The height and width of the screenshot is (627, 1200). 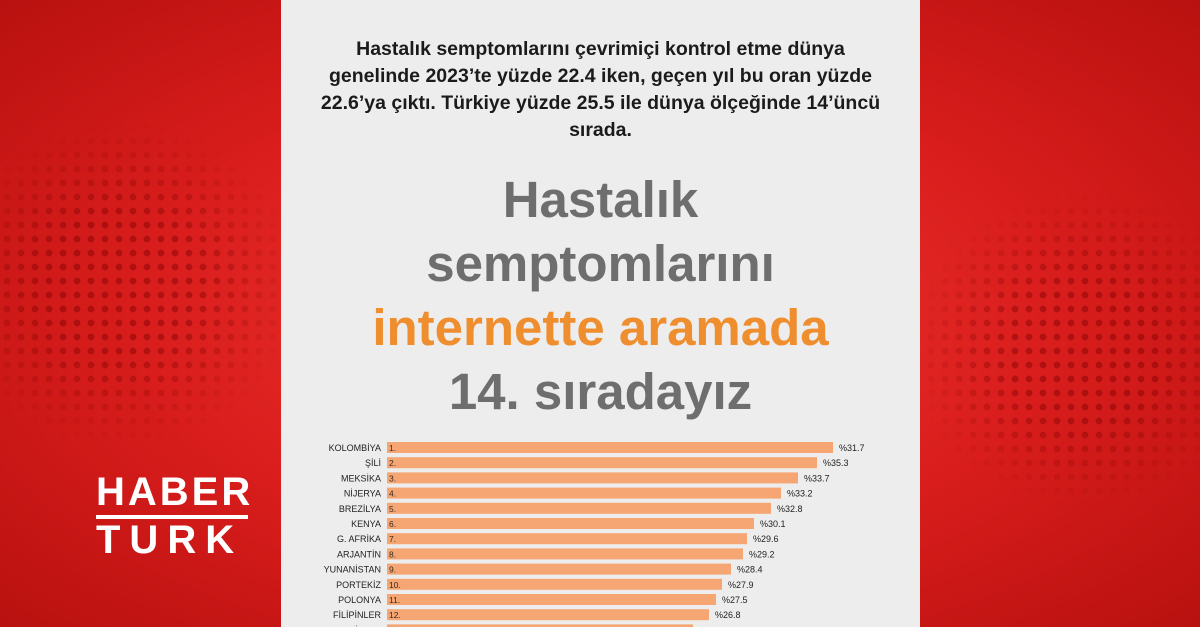 I want to click on value-label: %25.6, so click(x=712, y=626).